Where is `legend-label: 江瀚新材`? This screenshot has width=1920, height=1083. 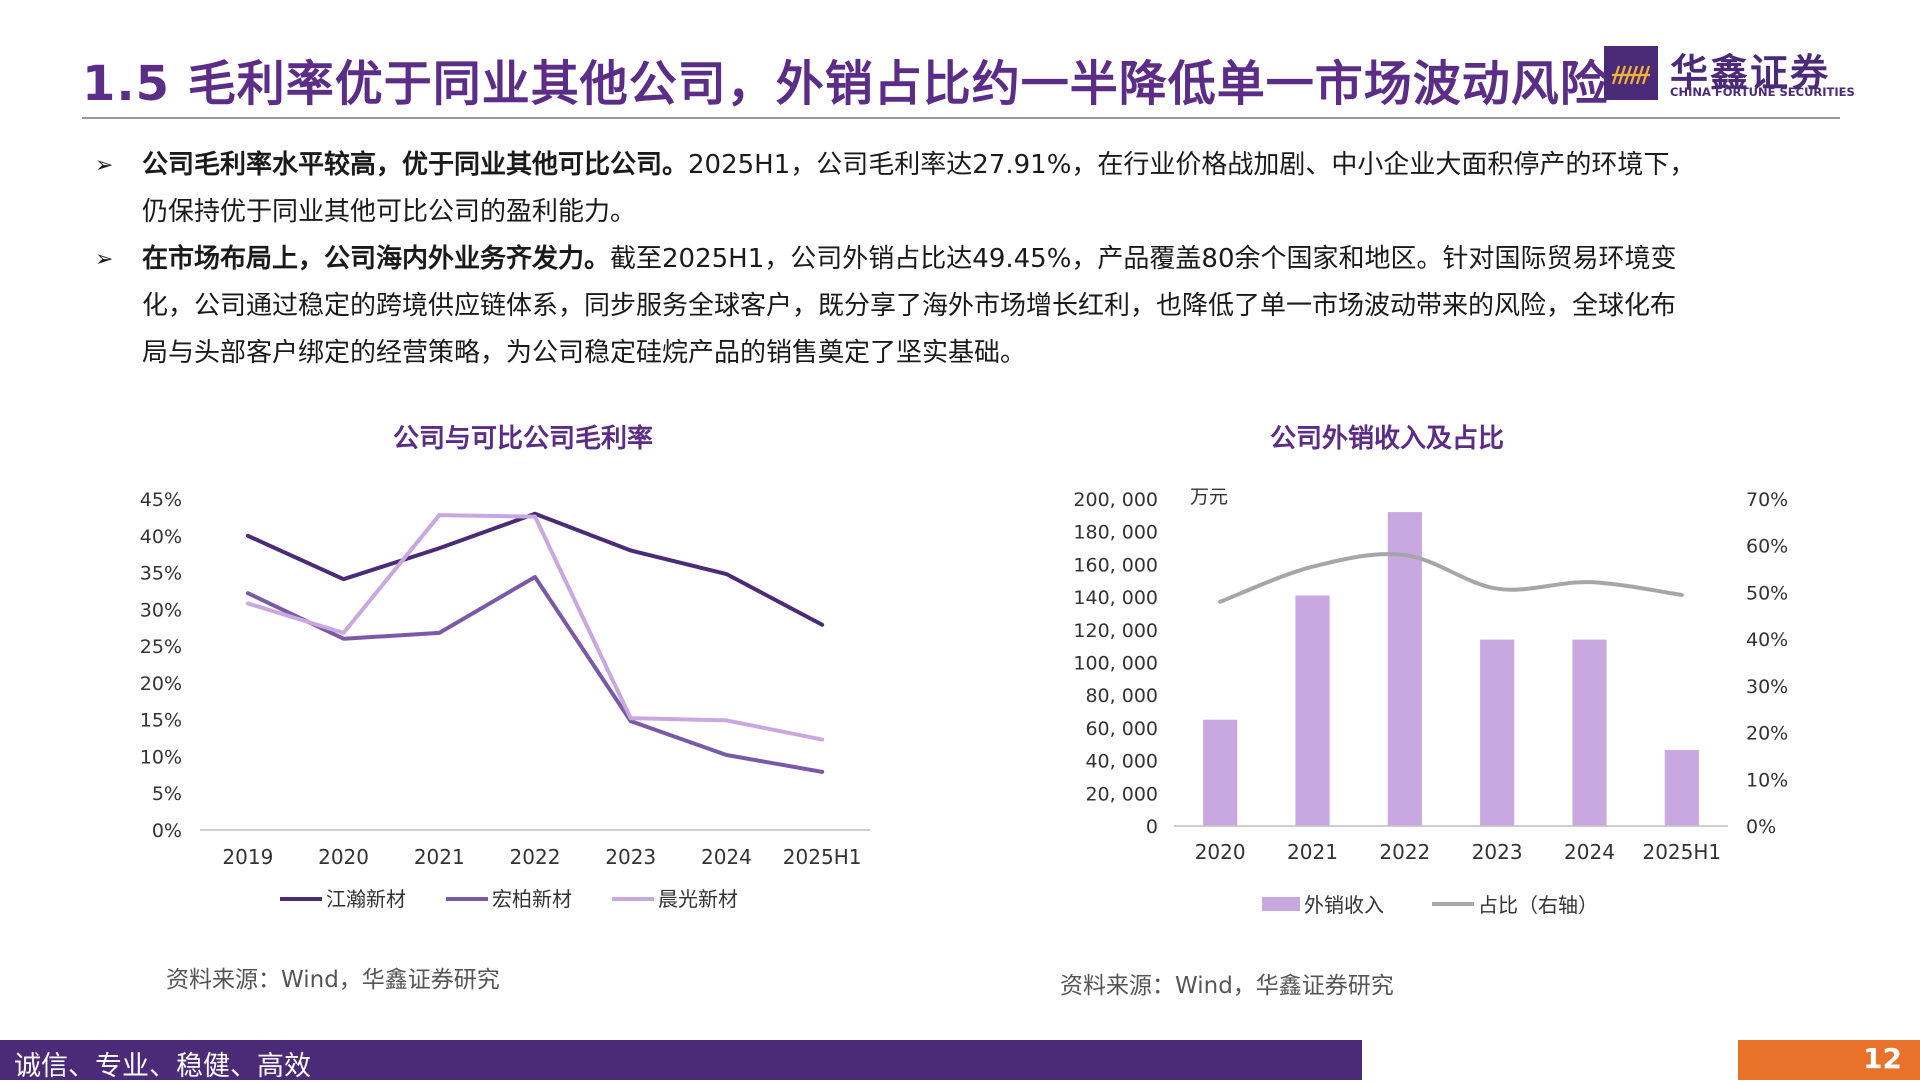 legend-label: 江瀚新材 is located at coordinates (366, 899).